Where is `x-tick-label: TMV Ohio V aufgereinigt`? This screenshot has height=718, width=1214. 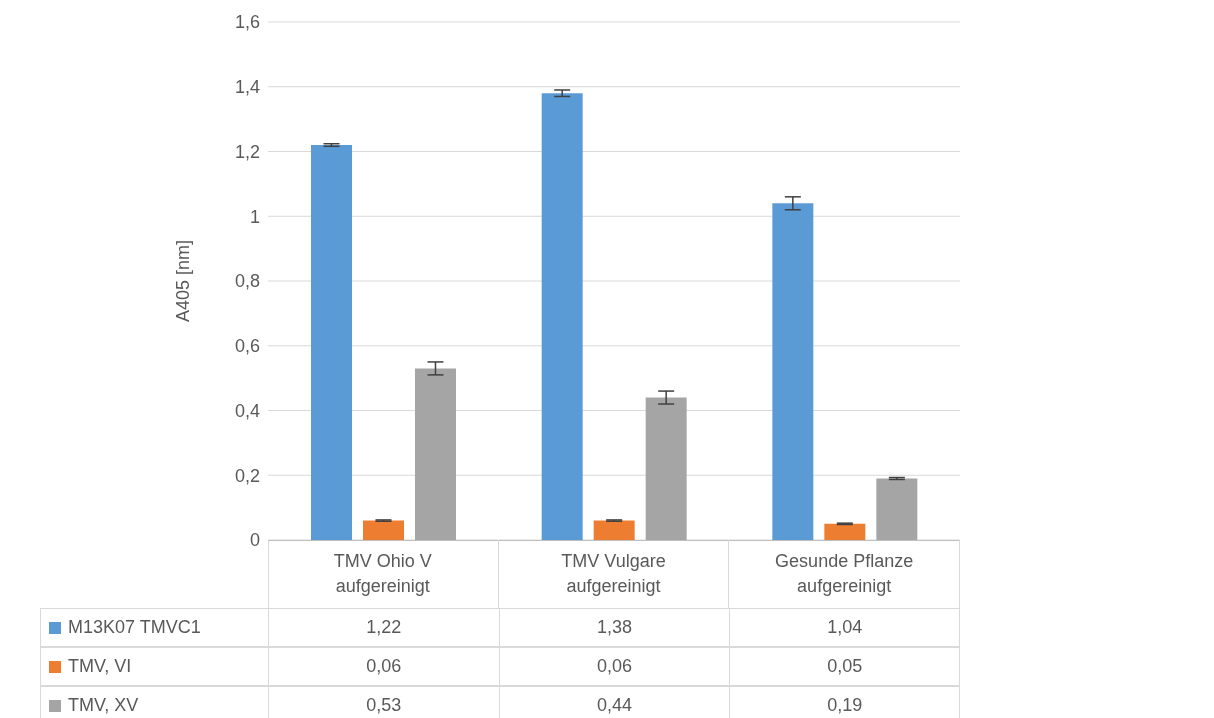
x-tick-label: TMV Ohio V aufgereinigt is located at coordinates (382, 574).